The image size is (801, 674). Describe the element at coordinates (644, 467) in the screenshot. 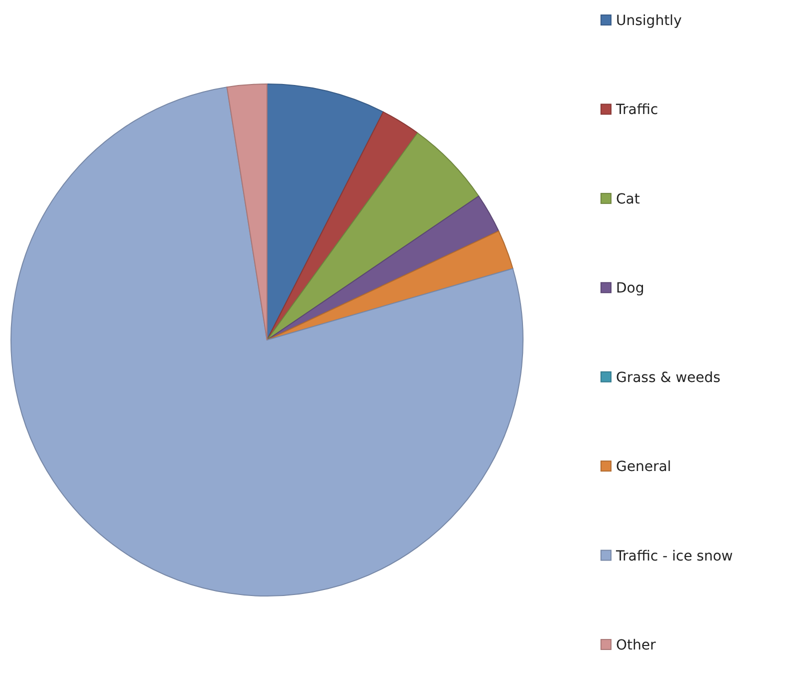

I see `legend-label: General` at that location.